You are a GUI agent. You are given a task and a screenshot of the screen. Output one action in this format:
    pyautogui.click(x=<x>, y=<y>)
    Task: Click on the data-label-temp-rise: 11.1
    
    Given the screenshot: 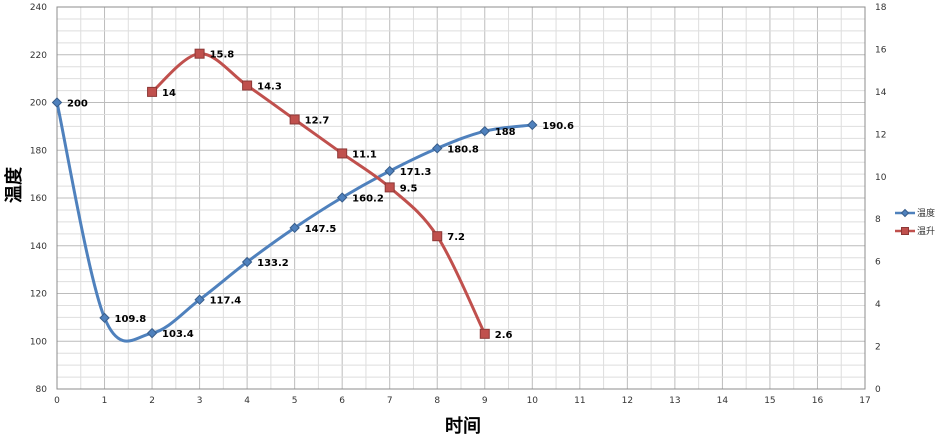 What is the action you would take?
    pyautogui.click(x=364, y=154)
    